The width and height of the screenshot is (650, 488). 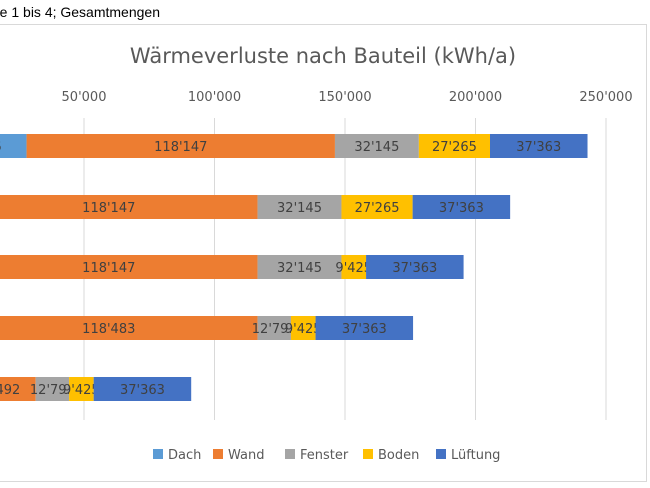 What do you see at coordinates (475, 97) in the screenshot?
I see `x-tick-label: 200'000` at bounding box center [475, 97].